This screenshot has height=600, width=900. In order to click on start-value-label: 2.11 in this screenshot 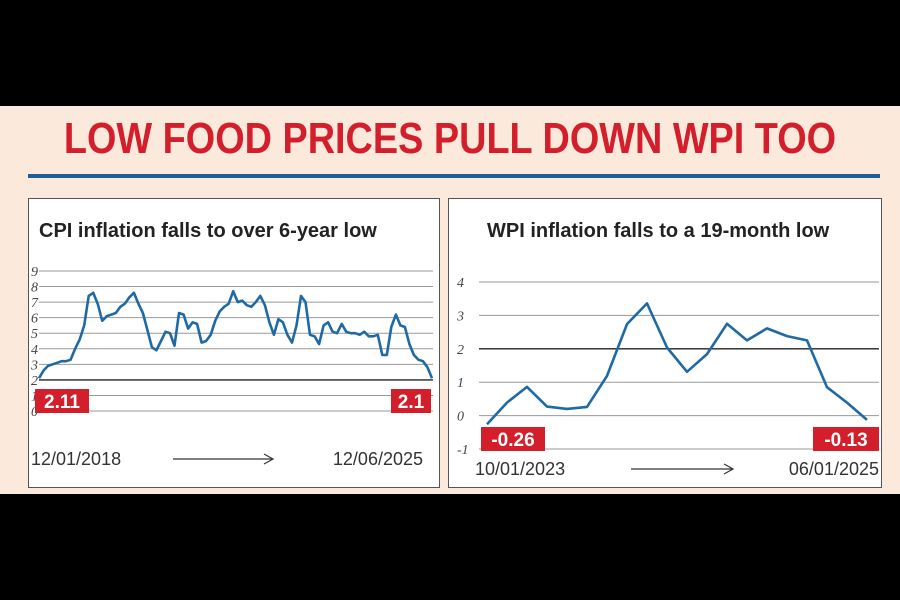, I will do `click(62, 402)`.